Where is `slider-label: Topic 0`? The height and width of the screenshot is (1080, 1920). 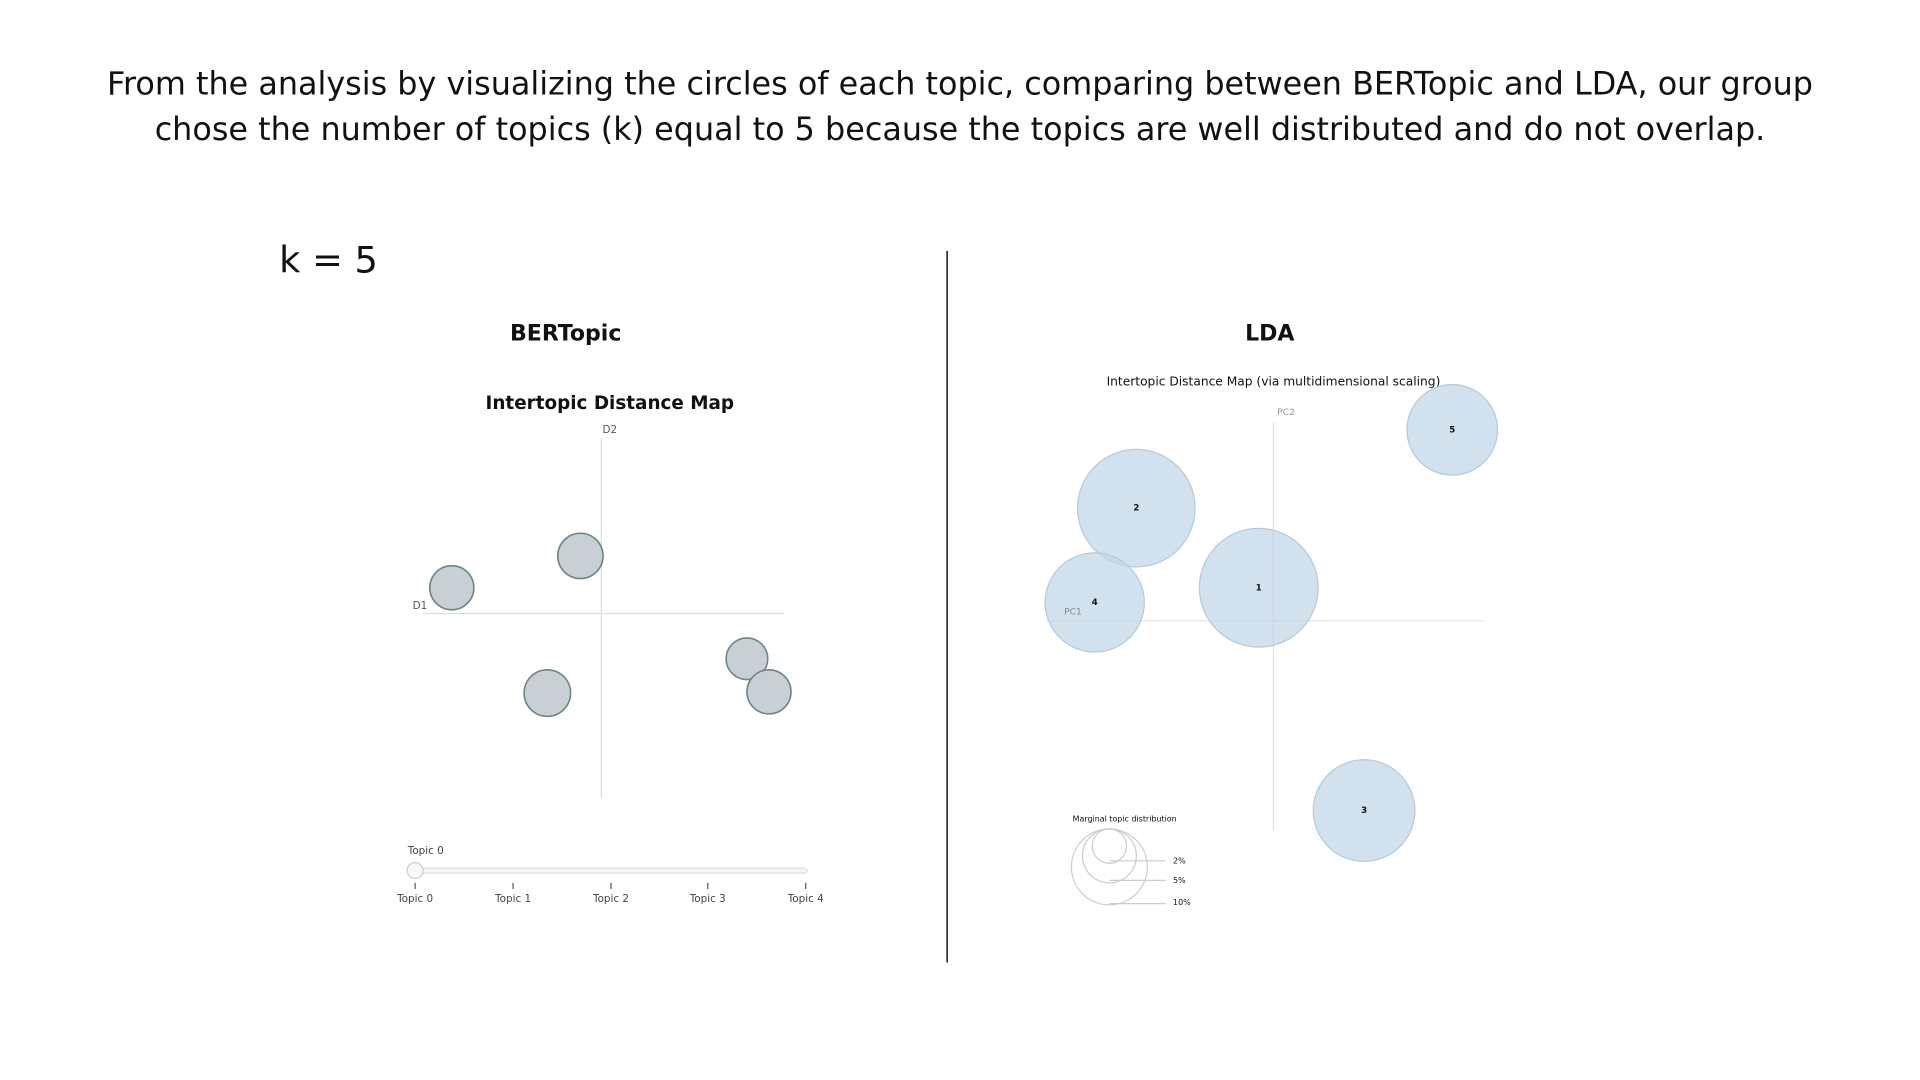 slider-label: Topic 0 is located at coordinates (425, 851).